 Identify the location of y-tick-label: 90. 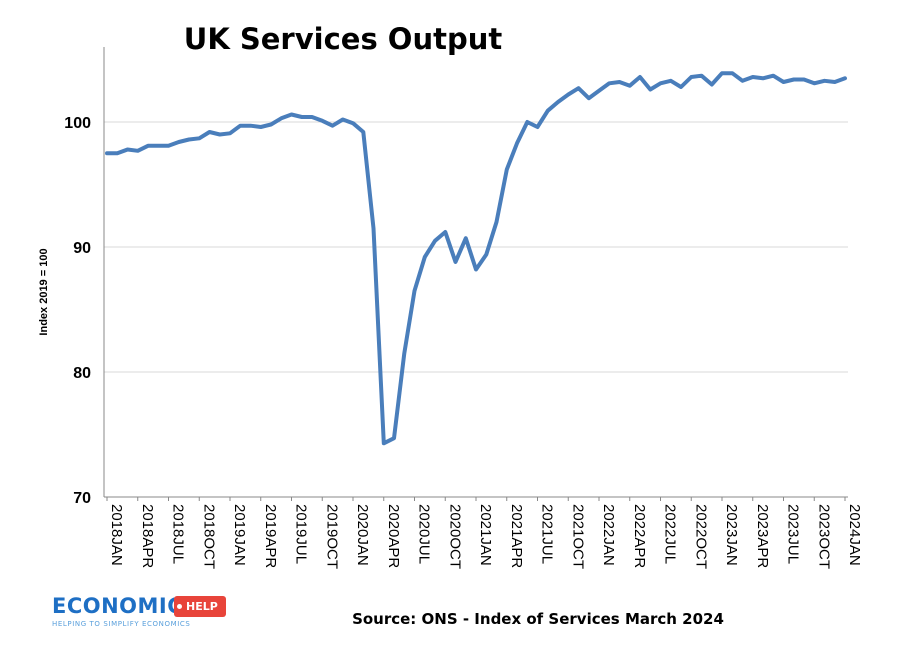
(82, 248).